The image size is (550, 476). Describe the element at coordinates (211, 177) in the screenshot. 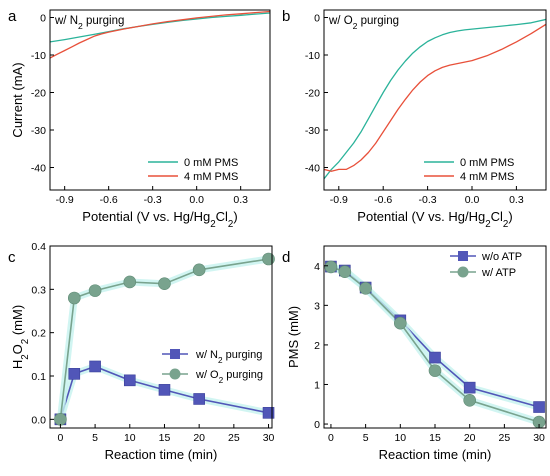

I see `legend-label: 4 mM PMS` at that location.